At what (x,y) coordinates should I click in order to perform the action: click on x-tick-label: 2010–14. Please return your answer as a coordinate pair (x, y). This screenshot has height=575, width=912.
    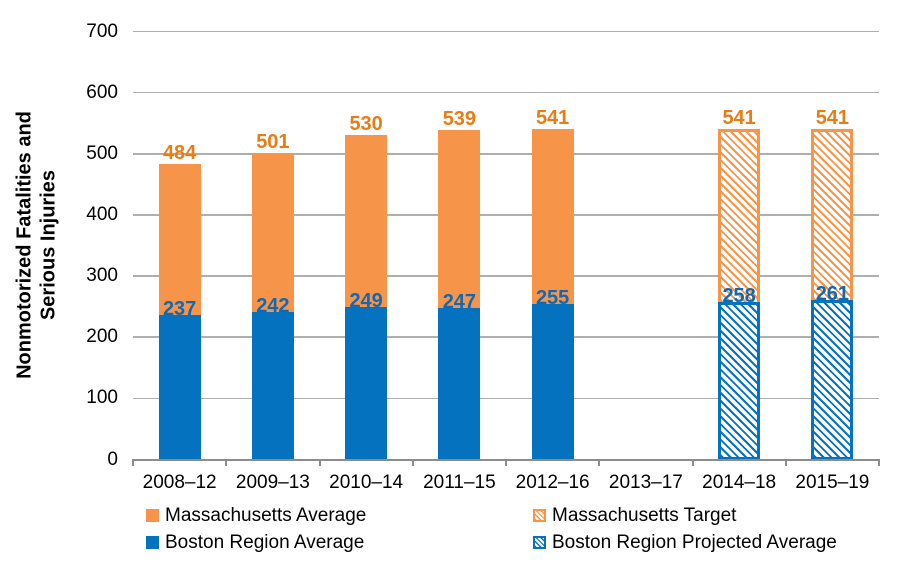
    Looking at the image, I should click on (366, 482).